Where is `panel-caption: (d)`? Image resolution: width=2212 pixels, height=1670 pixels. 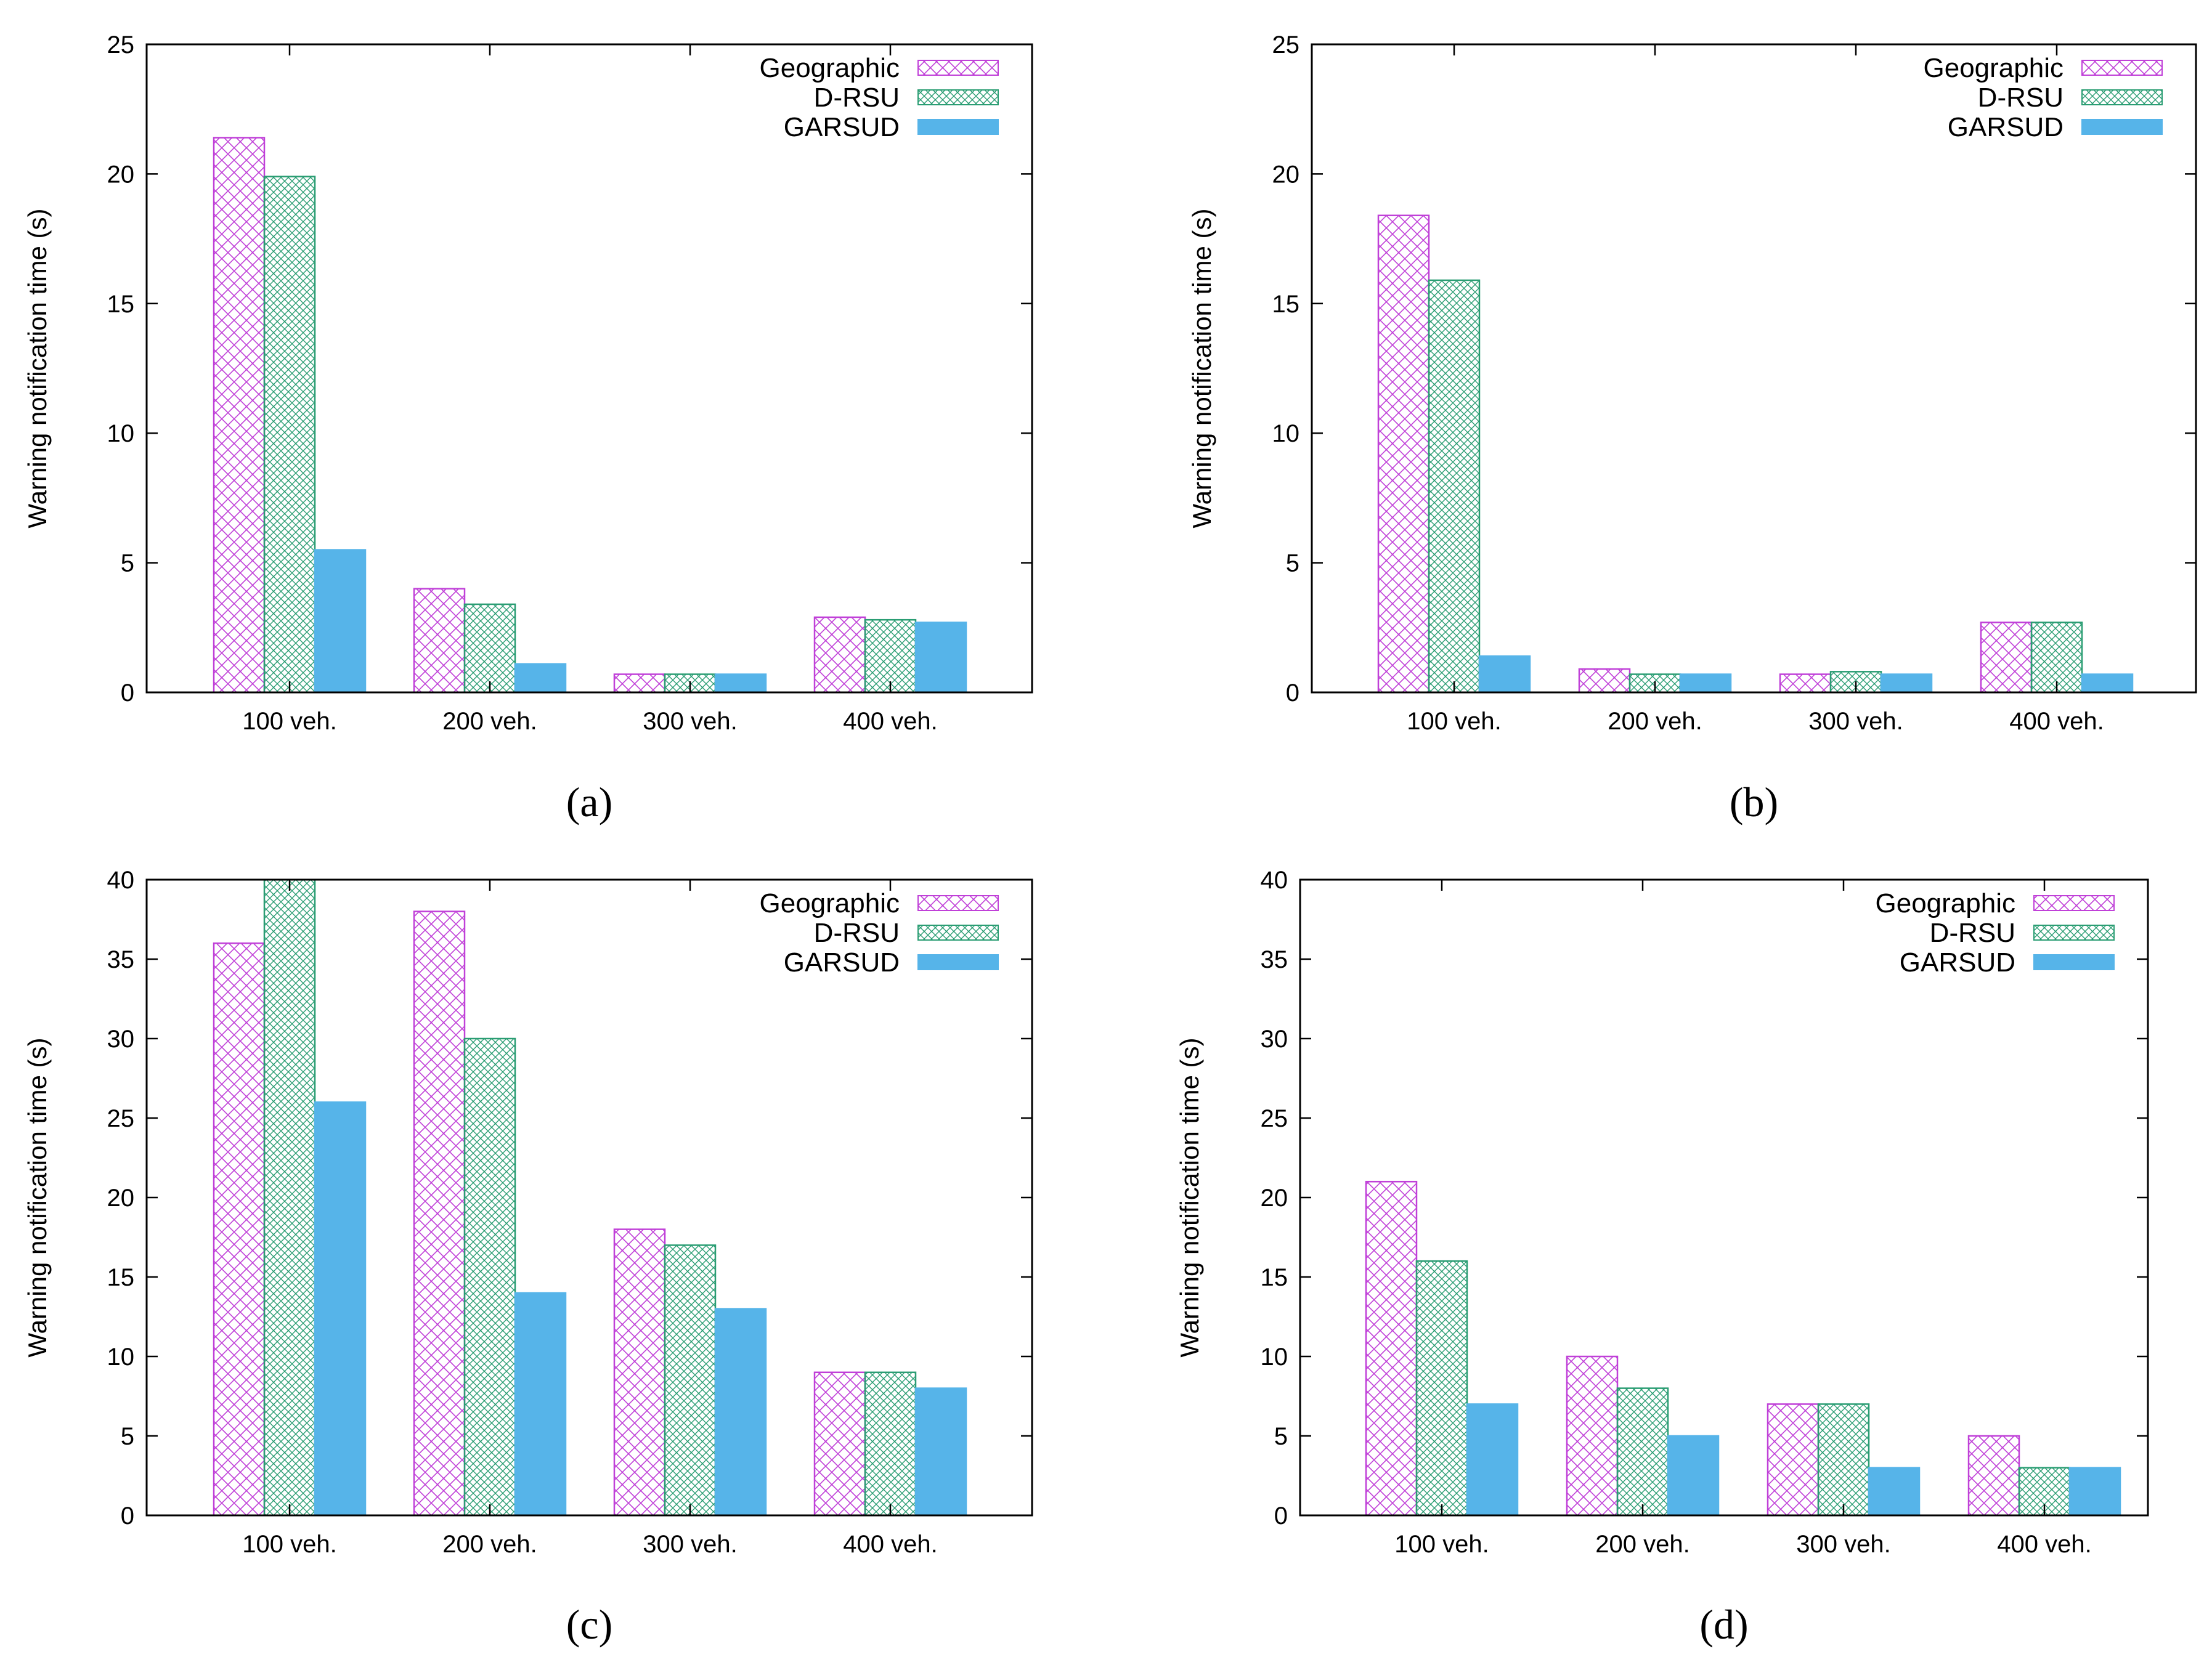 panel-caption: (d) is located at coordinates (1723, 1624).